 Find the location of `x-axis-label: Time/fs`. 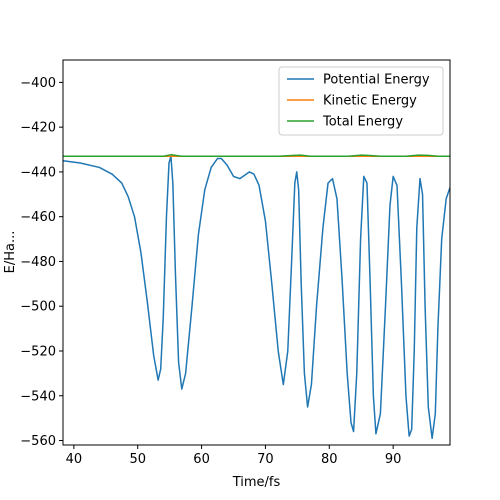

x-axis-label: Time/fs is located at coordinates (256, 482).